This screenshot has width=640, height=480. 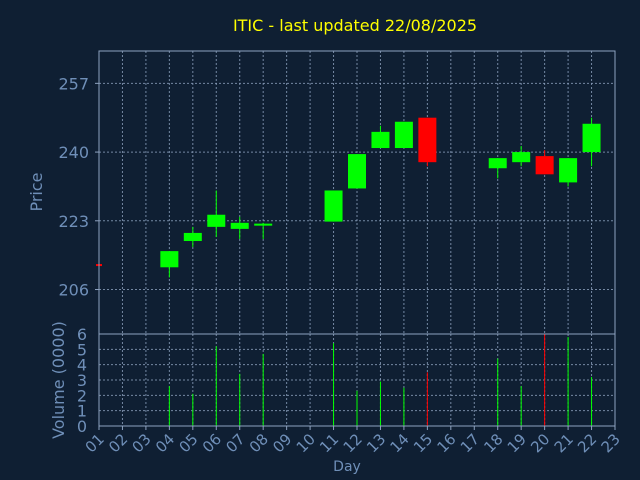 What do you see at coordinates (82, 395) in the screenshot?
I see `volume-y-tick-label: 2` at bounding box center [82, 395].